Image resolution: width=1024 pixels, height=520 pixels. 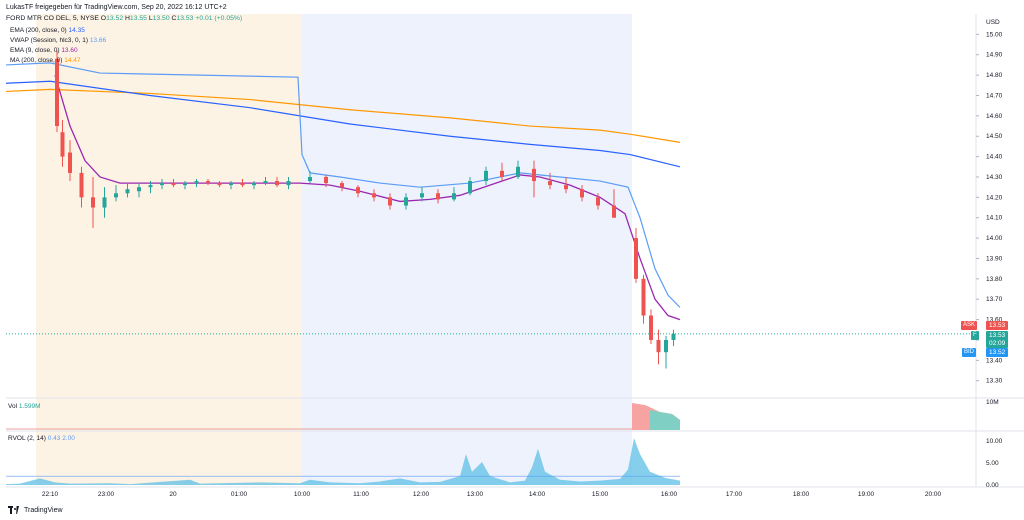 What do you see at coordinates (76, 30) in the screenshot?
I see `legend-ema200-value: 14.35` at bounding box center [76, 30].